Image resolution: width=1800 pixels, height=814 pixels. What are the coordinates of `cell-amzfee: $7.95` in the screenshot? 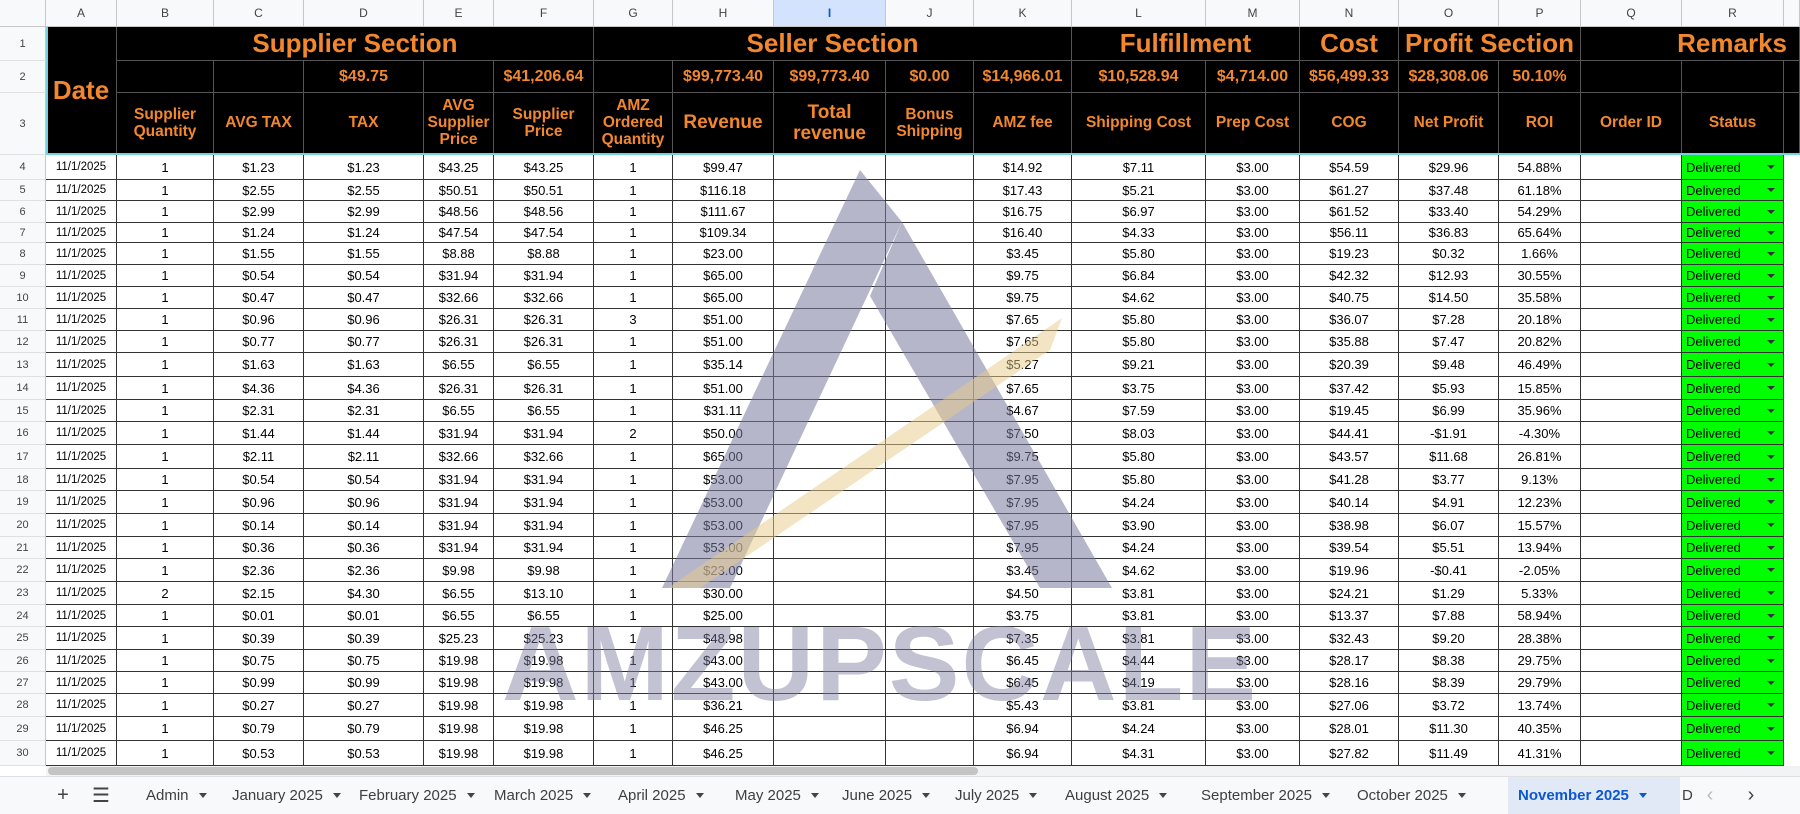 It's located at (1023, 548).